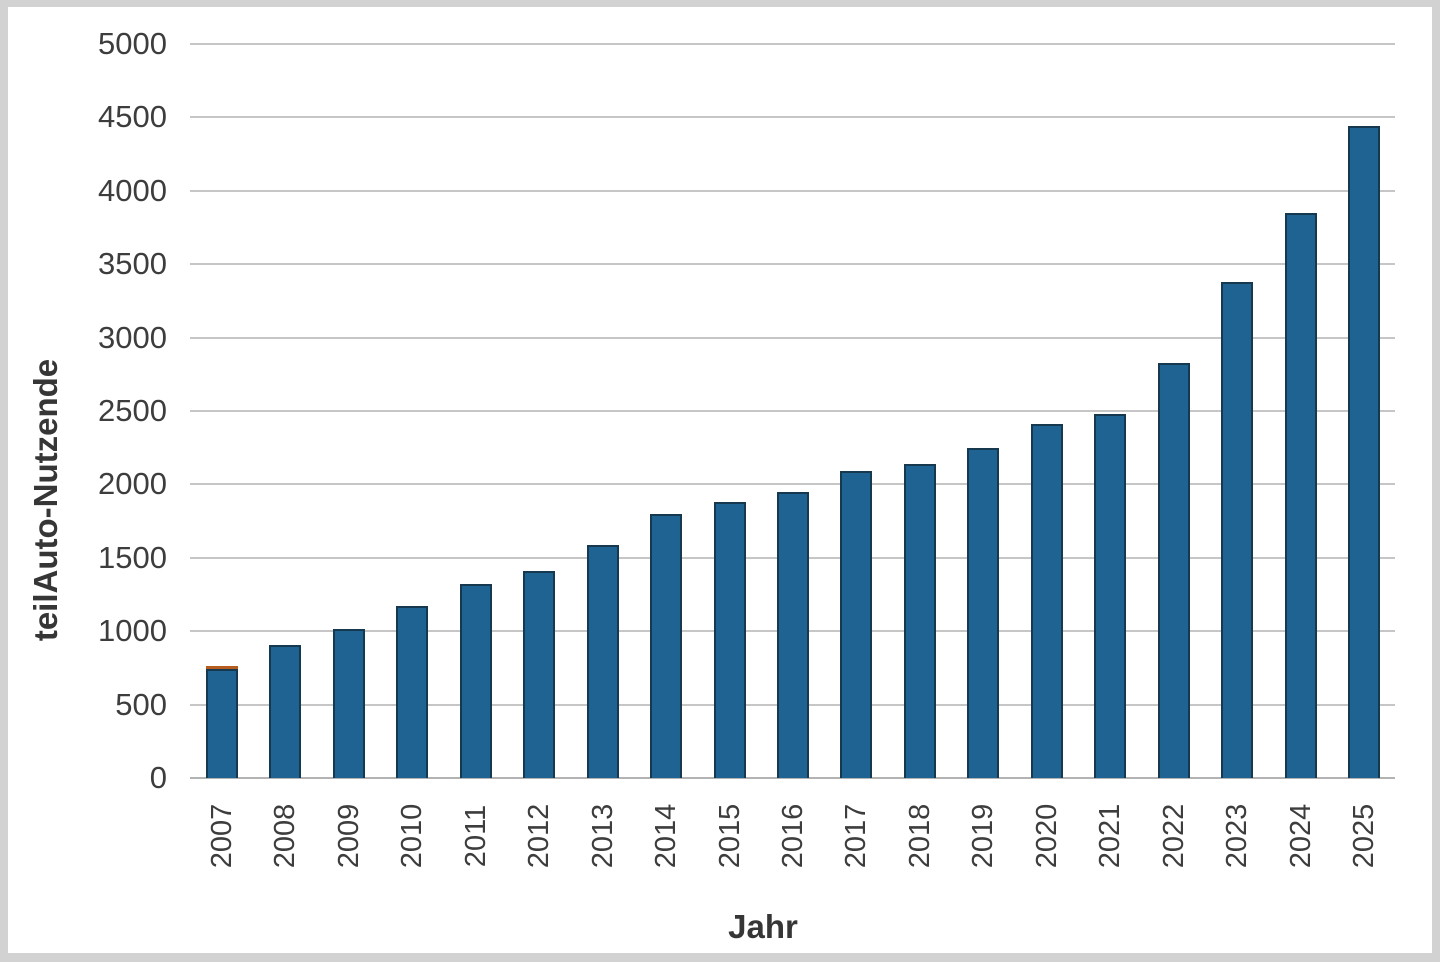 The width and height of the screenshot is (1440, 962). I want to click on x-axis-tick-label-2017: 2017, so click(856, 836).